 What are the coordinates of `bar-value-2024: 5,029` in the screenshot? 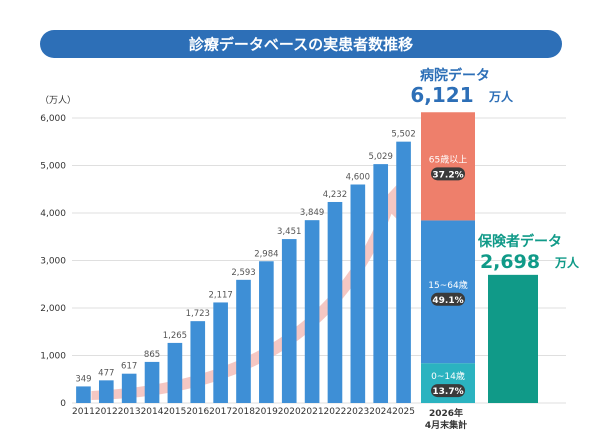 It's located at (381, 157).